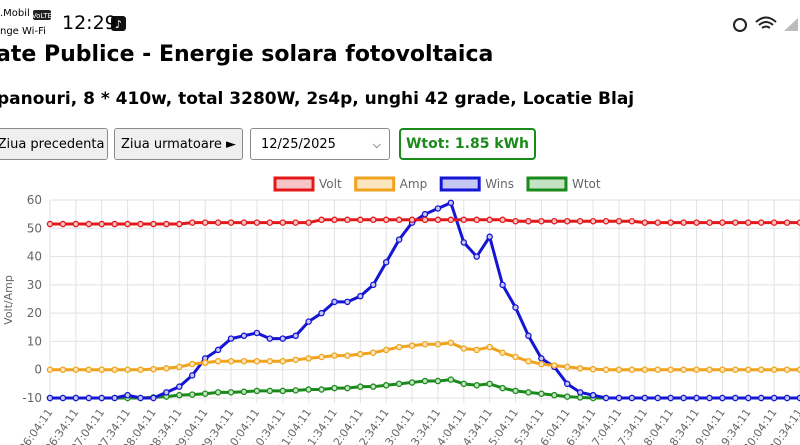 The width and height of the screenshot is (800, 445). I want to click on legend-label: Wins, so click(499, 184).